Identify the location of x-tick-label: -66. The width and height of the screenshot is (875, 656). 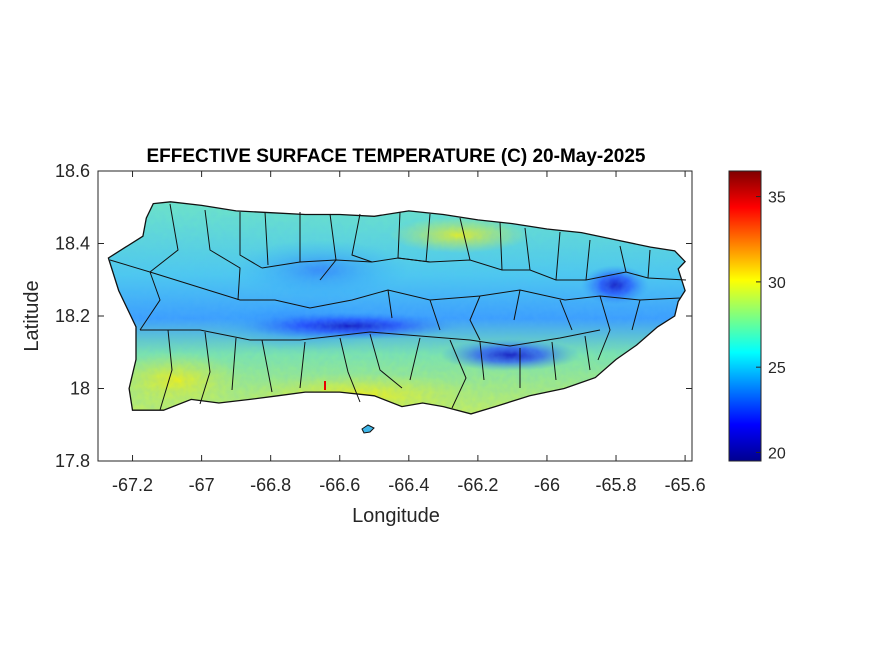
(547, 485).